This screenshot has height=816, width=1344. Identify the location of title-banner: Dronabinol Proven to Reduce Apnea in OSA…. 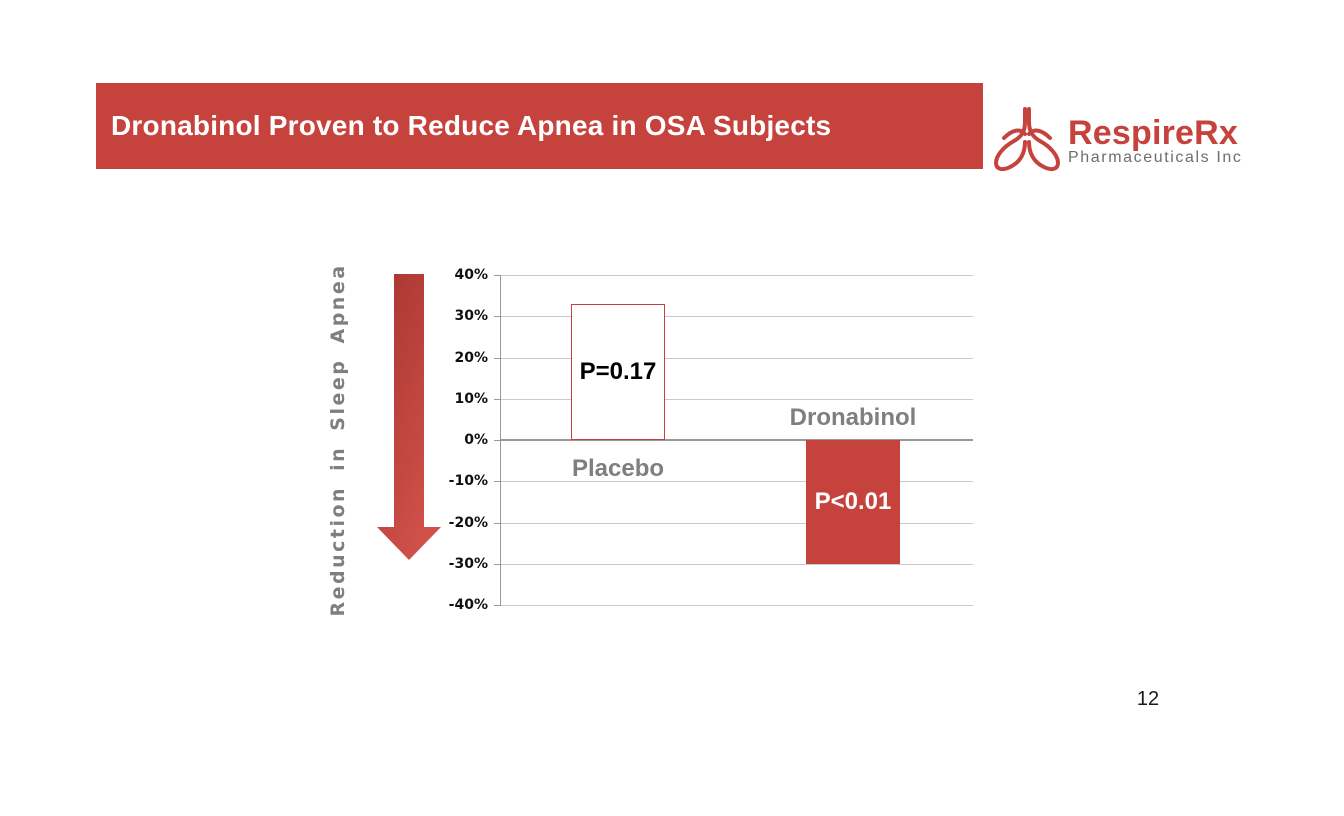
(539, 126).